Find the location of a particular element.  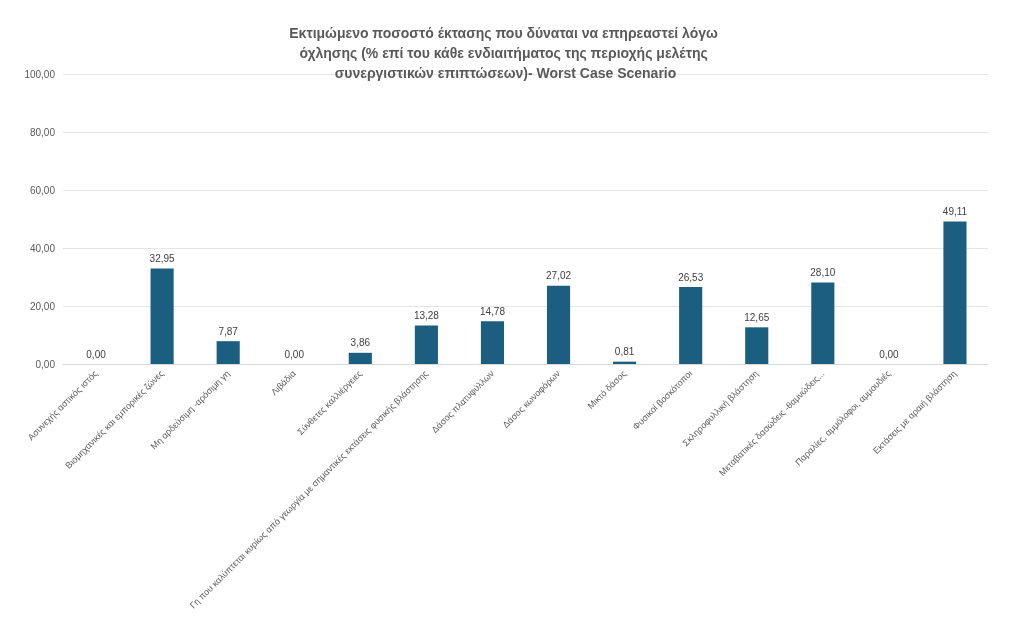

y-tick-label: 80,00 is located at coordinates (42, 132).